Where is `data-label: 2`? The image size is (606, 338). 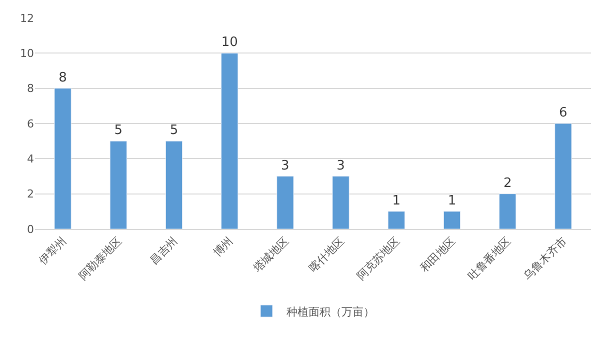 data-label: 2 is located at coordinates (507, 183).